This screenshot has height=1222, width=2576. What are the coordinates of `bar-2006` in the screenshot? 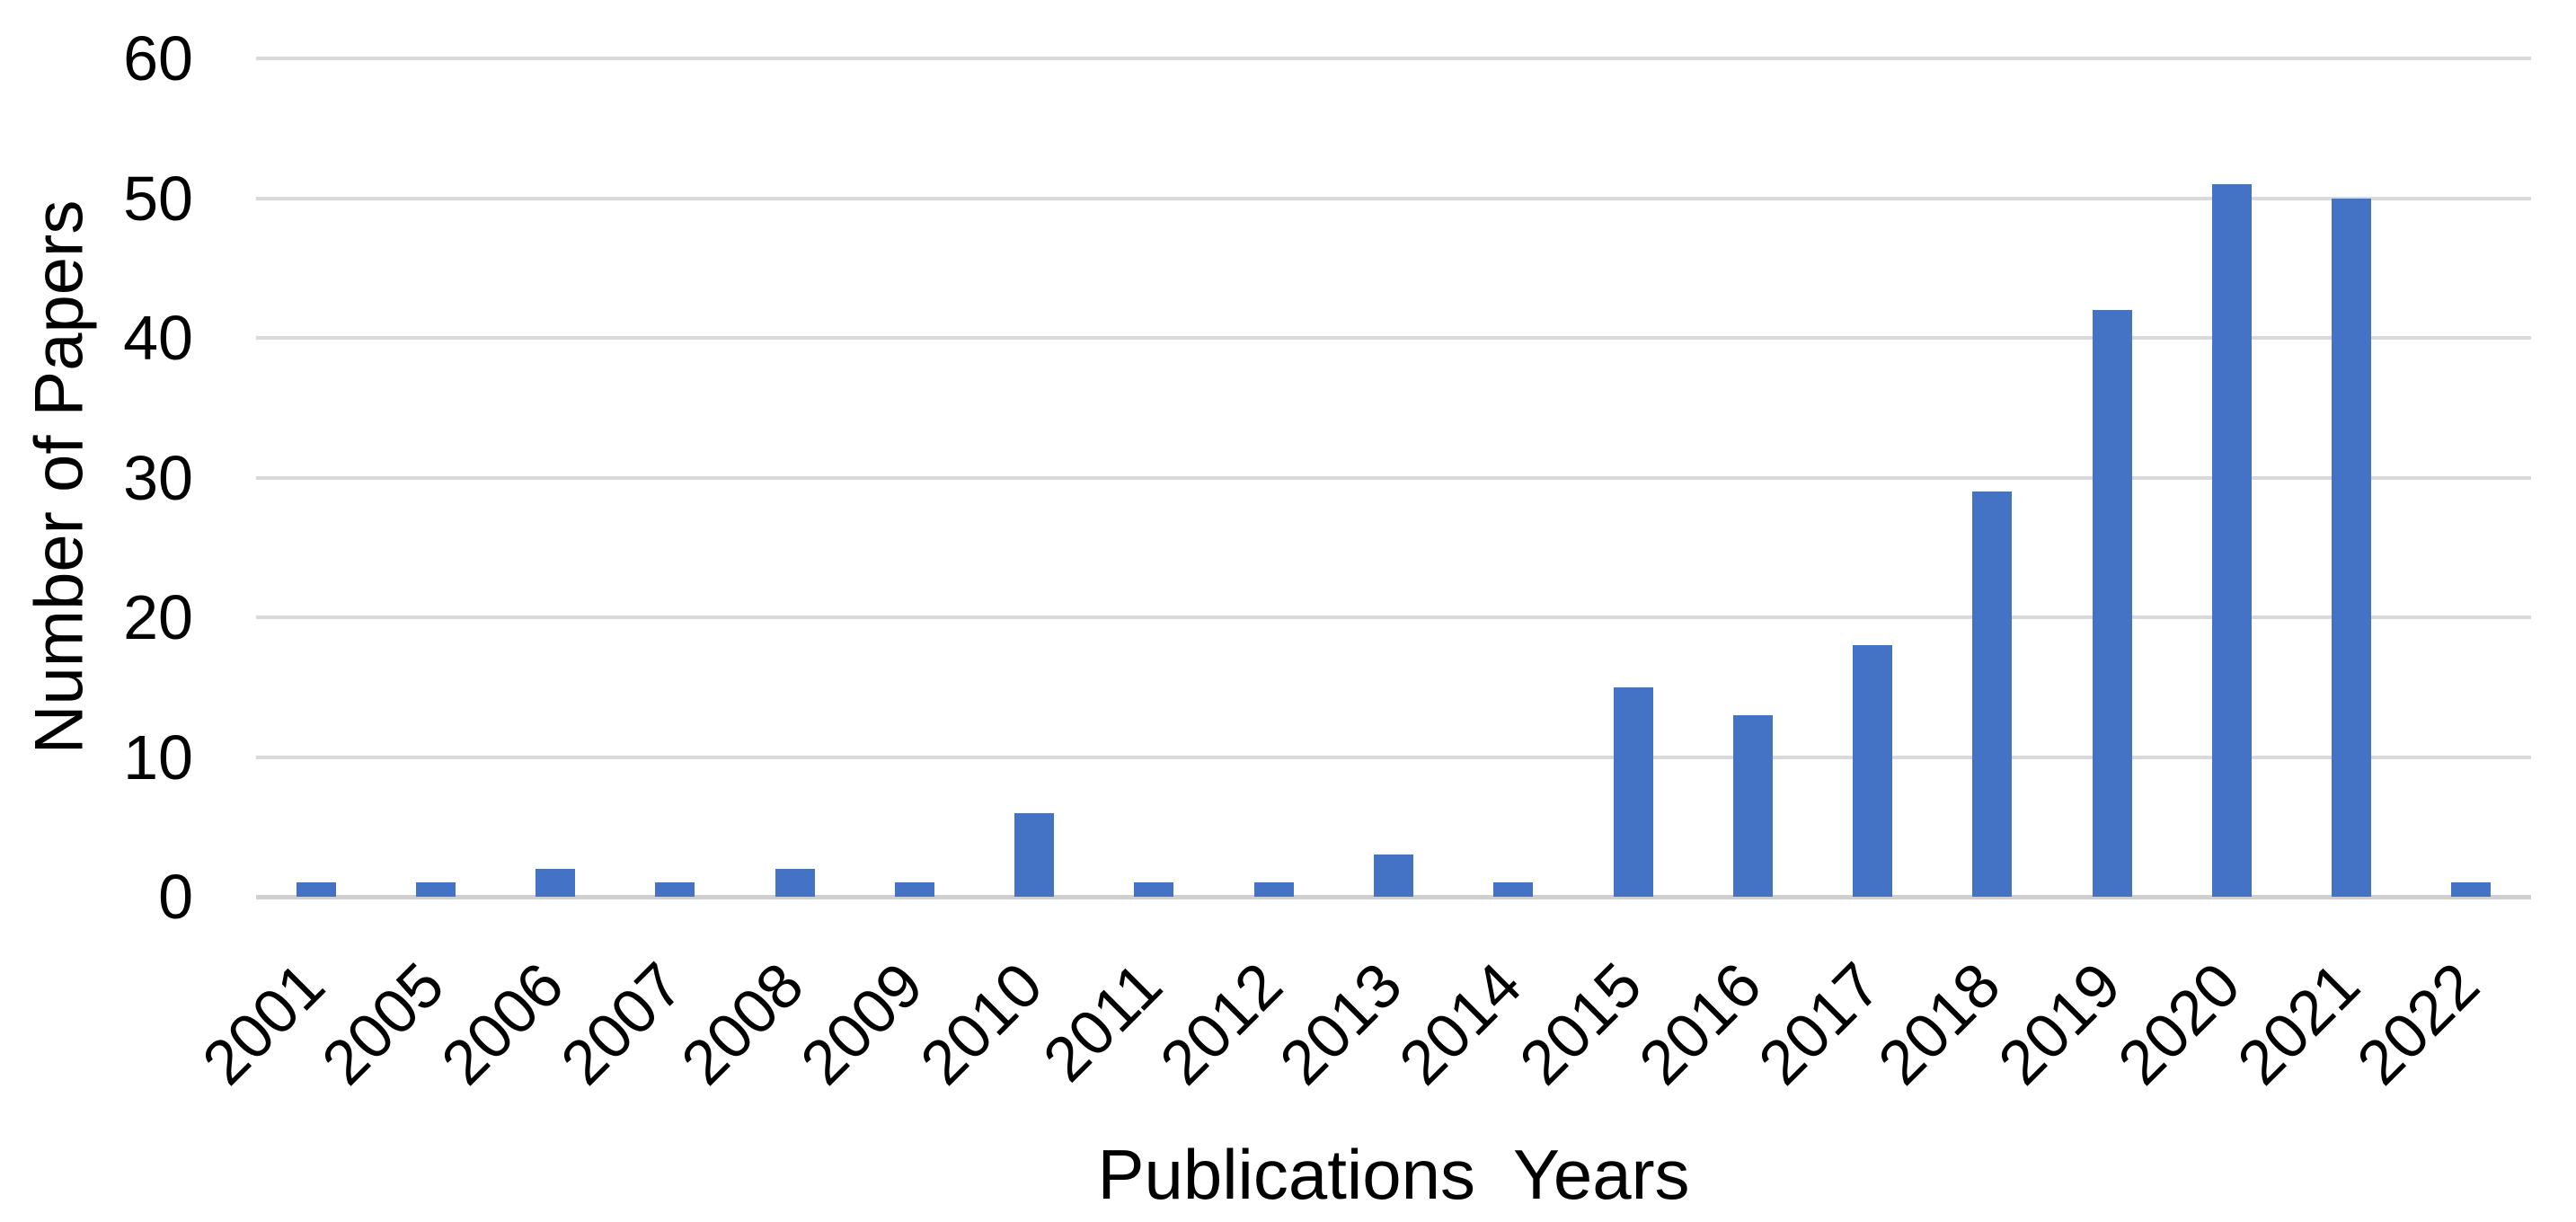 It's located at (556, 882).